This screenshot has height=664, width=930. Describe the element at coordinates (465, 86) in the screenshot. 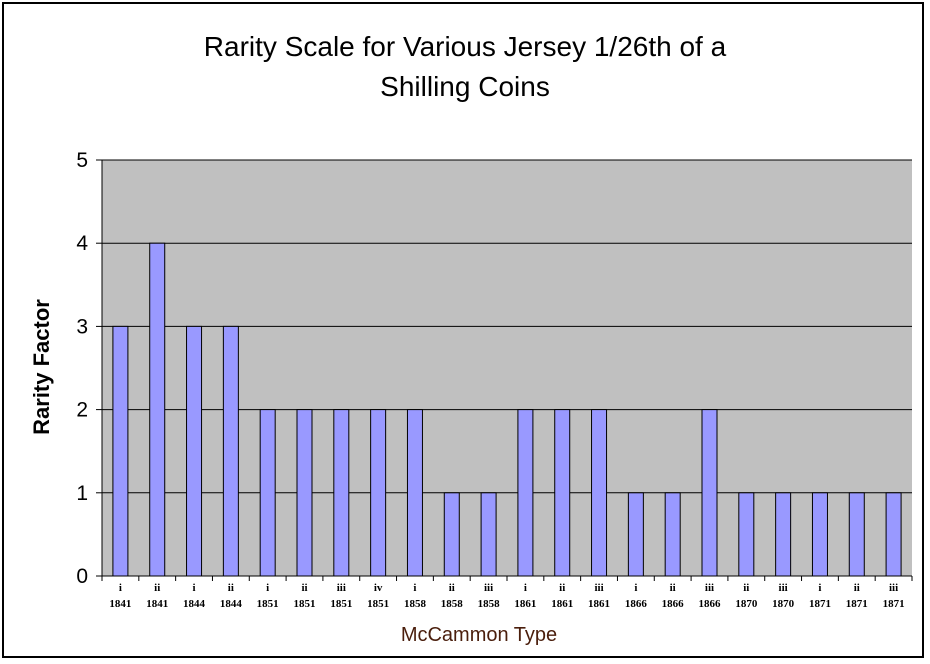

I see `chart-title-line-2: Shilling Coins` at that location.